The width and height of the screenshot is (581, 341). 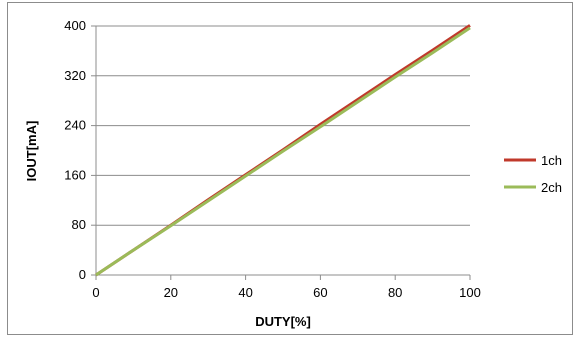 I want to click on legend-label-2ch: 2ch, so click(x=551, y=187).